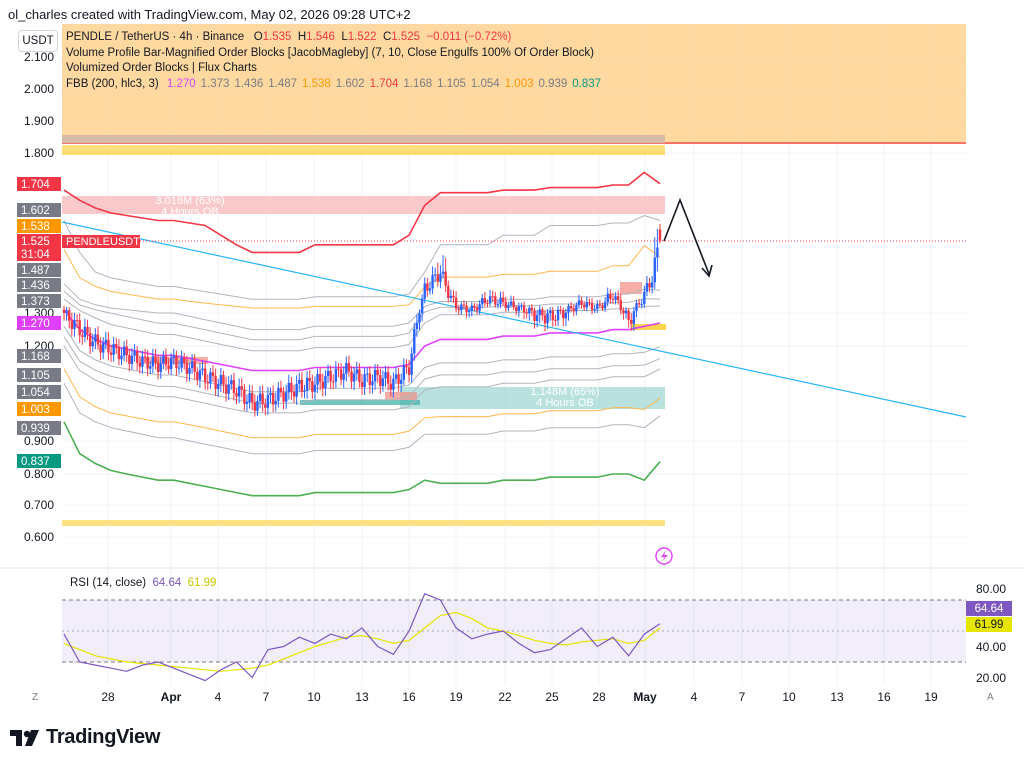  I want to click on open-label: O, so click(258, 37).